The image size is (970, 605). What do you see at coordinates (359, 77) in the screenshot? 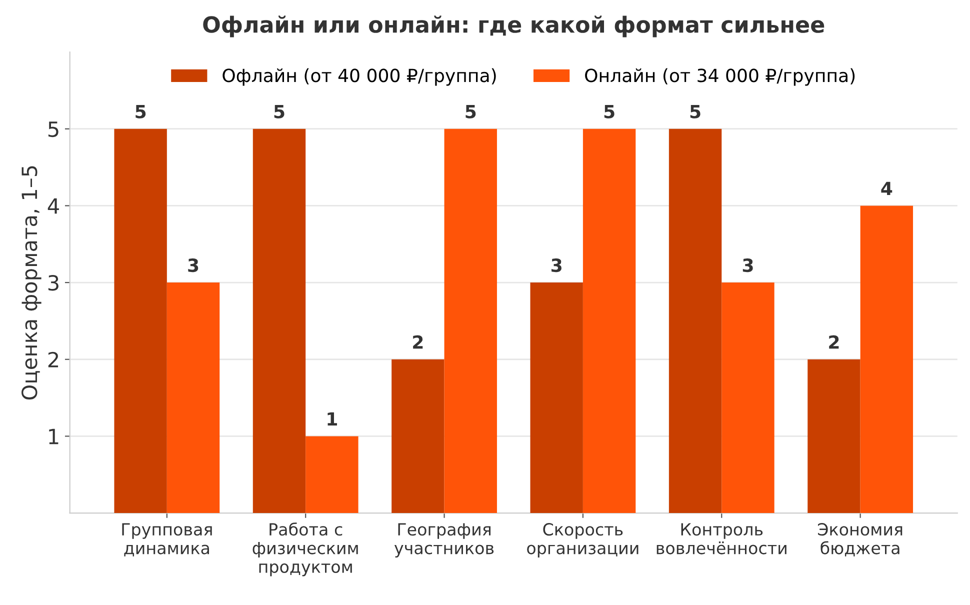
I see `legend-label: Офлайн (от 40 000 ₽/группа)` at bounding box center [359, 77].